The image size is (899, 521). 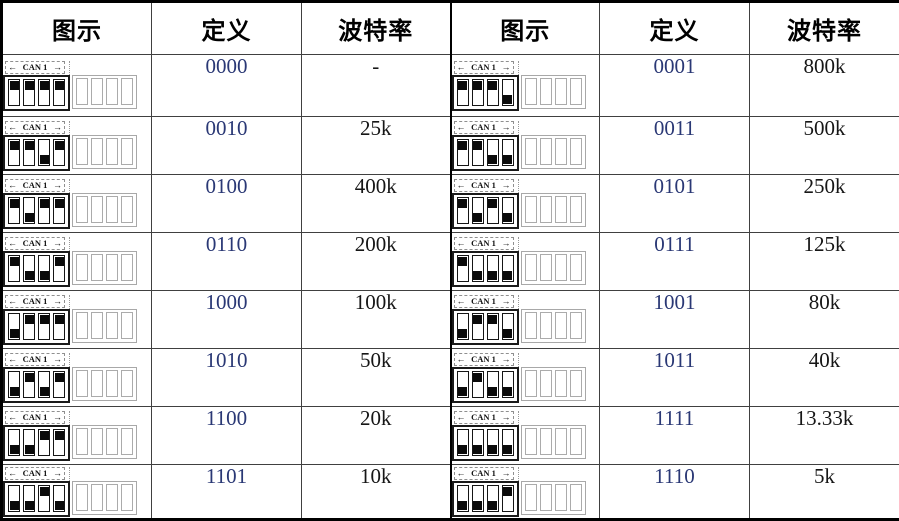 What do you see at coordinates (376, 203) in the screenshot?
I see `baud-rate-value: 400k` at bounding box center [376, 203].